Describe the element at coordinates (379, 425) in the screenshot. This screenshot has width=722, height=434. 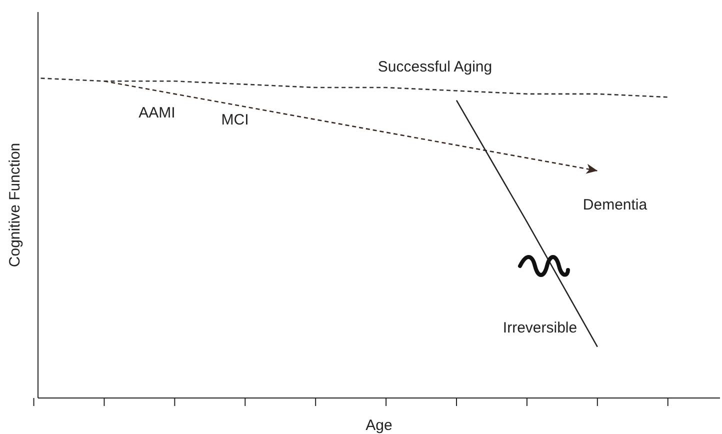
I see `x-axis-title: Age` at that location.